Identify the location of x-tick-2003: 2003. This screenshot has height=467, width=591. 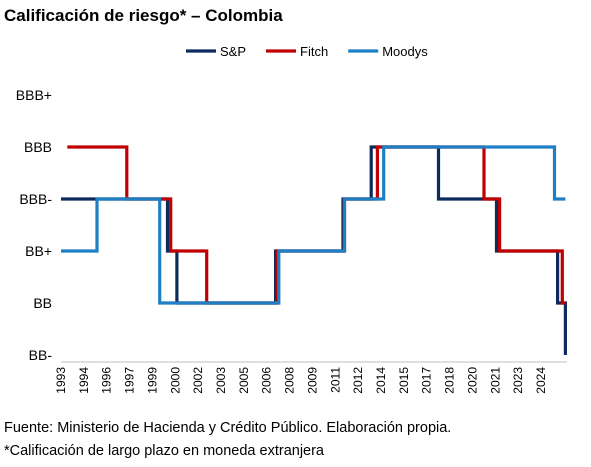
(221, 380).